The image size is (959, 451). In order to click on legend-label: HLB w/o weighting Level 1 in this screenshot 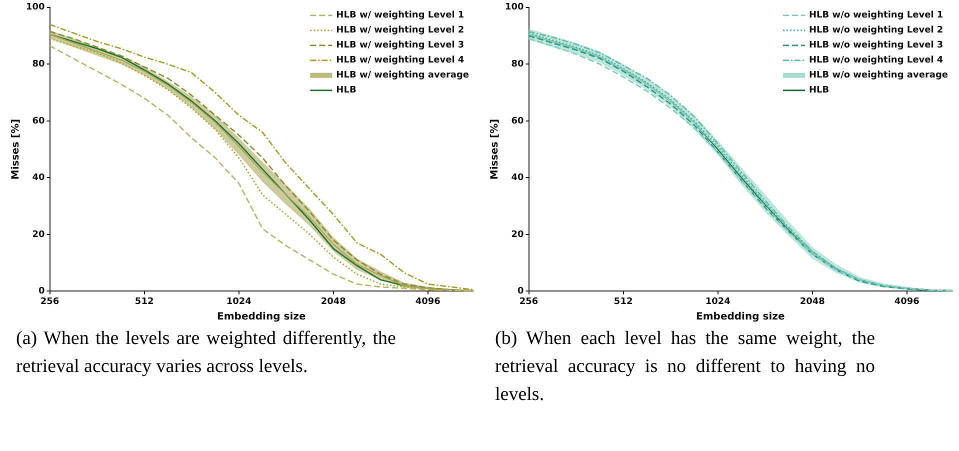, I will do `click(876, 15)`.